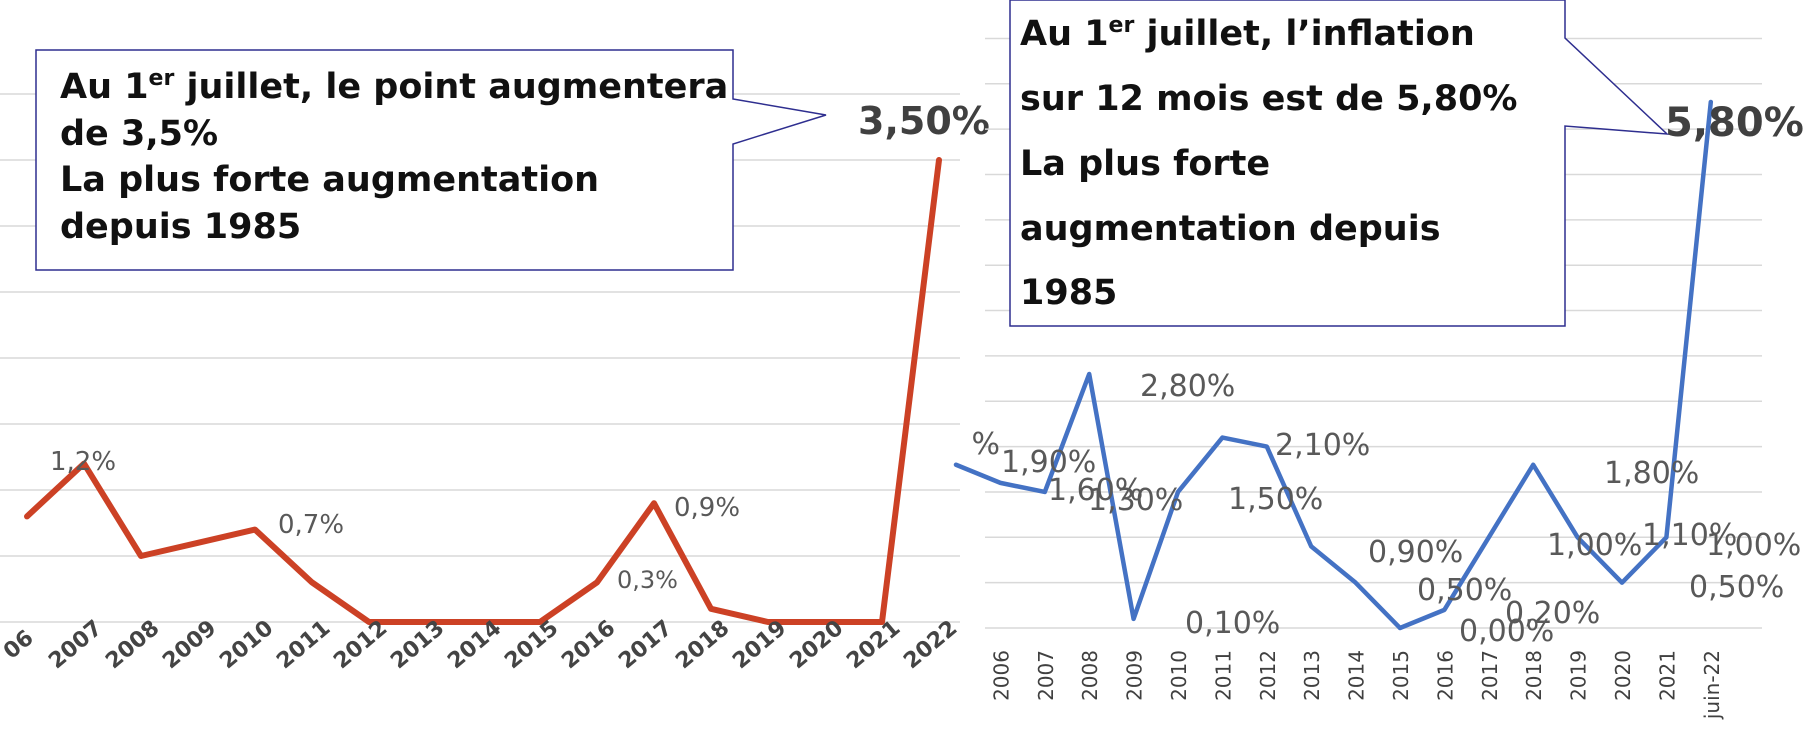  What do you see at coordinates (311, 525) in the screenshot?
I see `left-data-label: 0,7%` at bounding box center [311, 525].